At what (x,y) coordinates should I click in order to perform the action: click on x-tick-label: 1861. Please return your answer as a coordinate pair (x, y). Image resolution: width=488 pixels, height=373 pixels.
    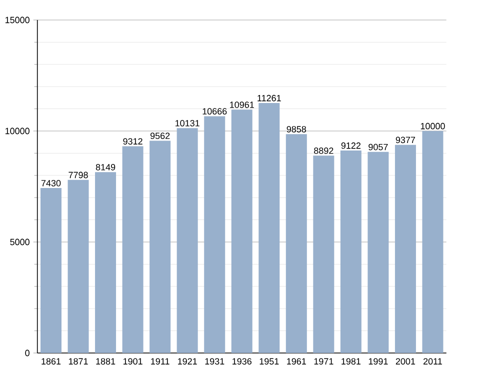
    Looking at the image, I should click on (51, 361).